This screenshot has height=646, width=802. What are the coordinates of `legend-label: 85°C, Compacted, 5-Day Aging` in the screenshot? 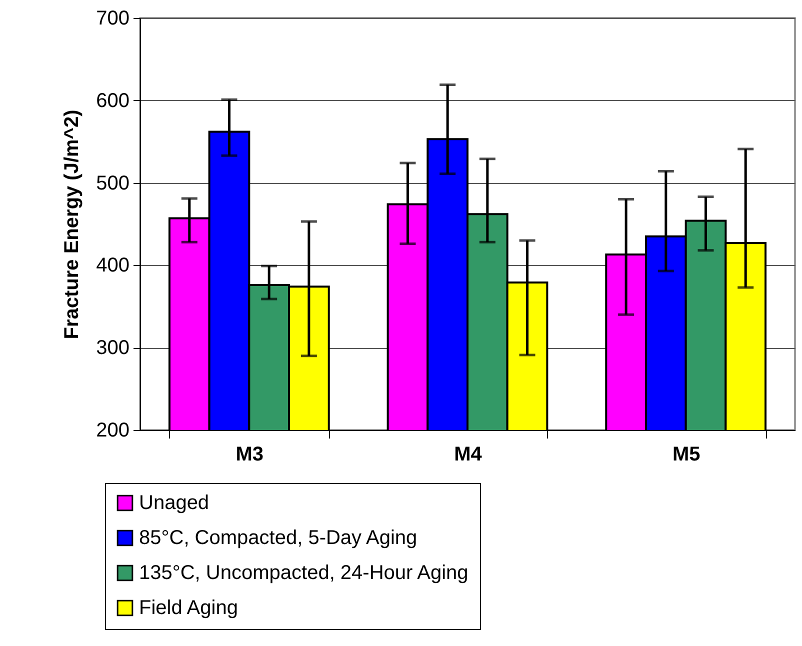 It's located at (278, 538).